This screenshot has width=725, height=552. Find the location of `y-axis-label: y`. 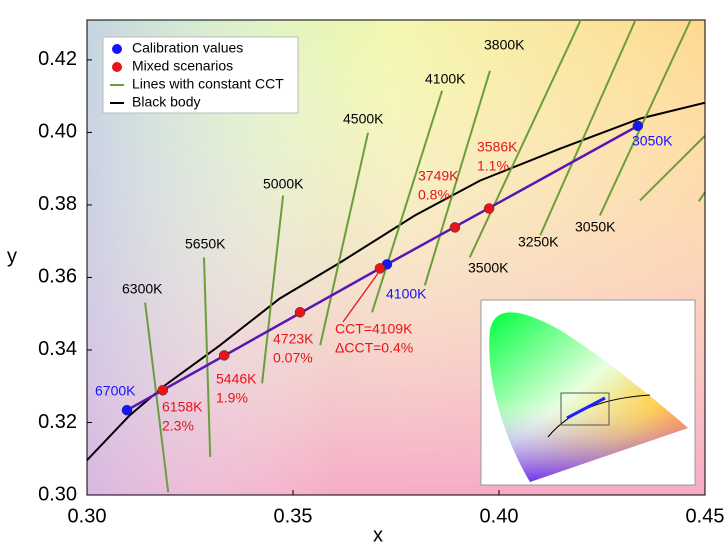

y-axis-label: y is located at coordinates (12, 256).